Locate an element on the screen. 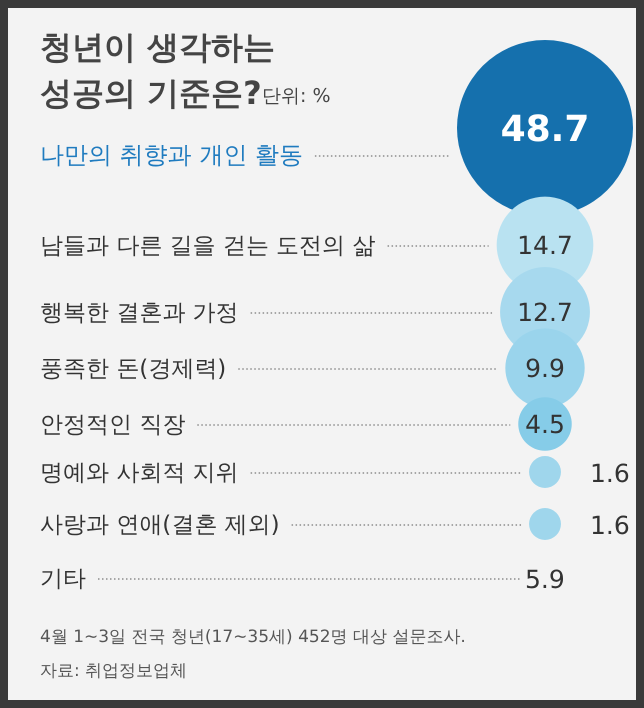 This screenshot has width=644, height=708. data-label: 14.7 is located at coordinates (545, 245).